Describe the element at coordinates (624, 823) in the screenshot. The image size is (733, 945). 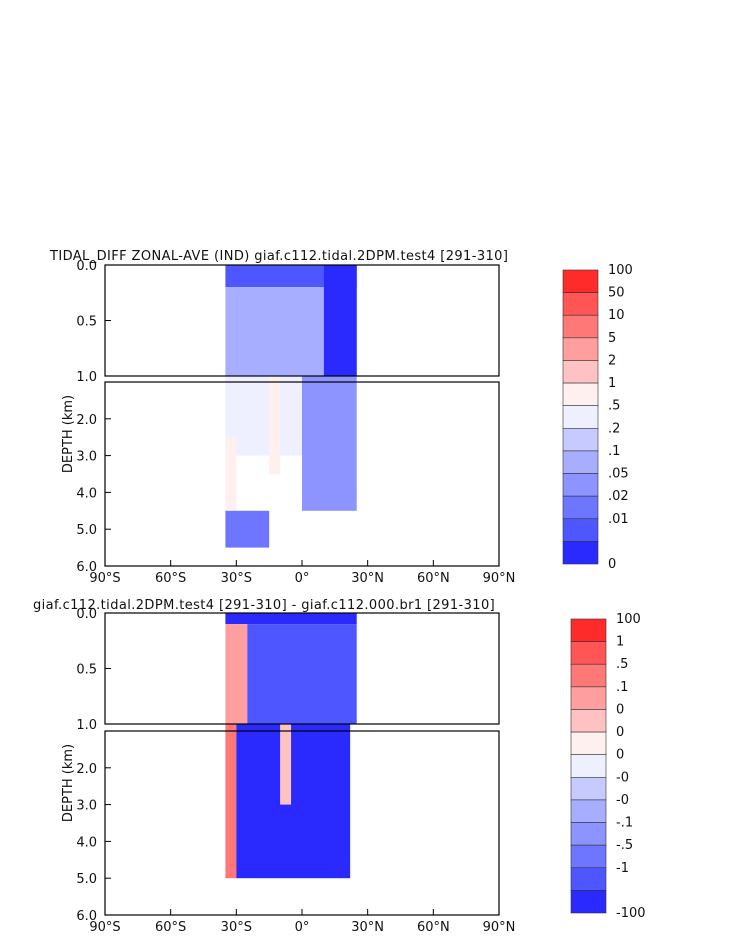
I see `colorbar-label: -.1` at that location.